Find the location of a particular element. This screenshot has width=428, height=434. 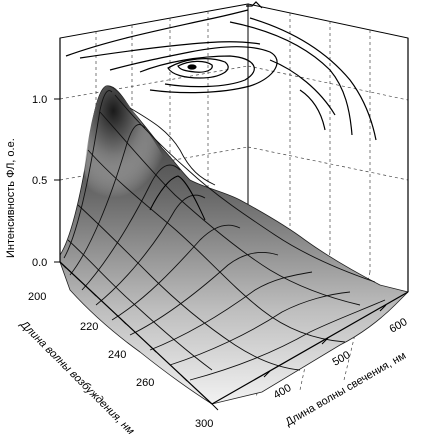

emission-tick-0: 400 is located at coordinates (283, 392).